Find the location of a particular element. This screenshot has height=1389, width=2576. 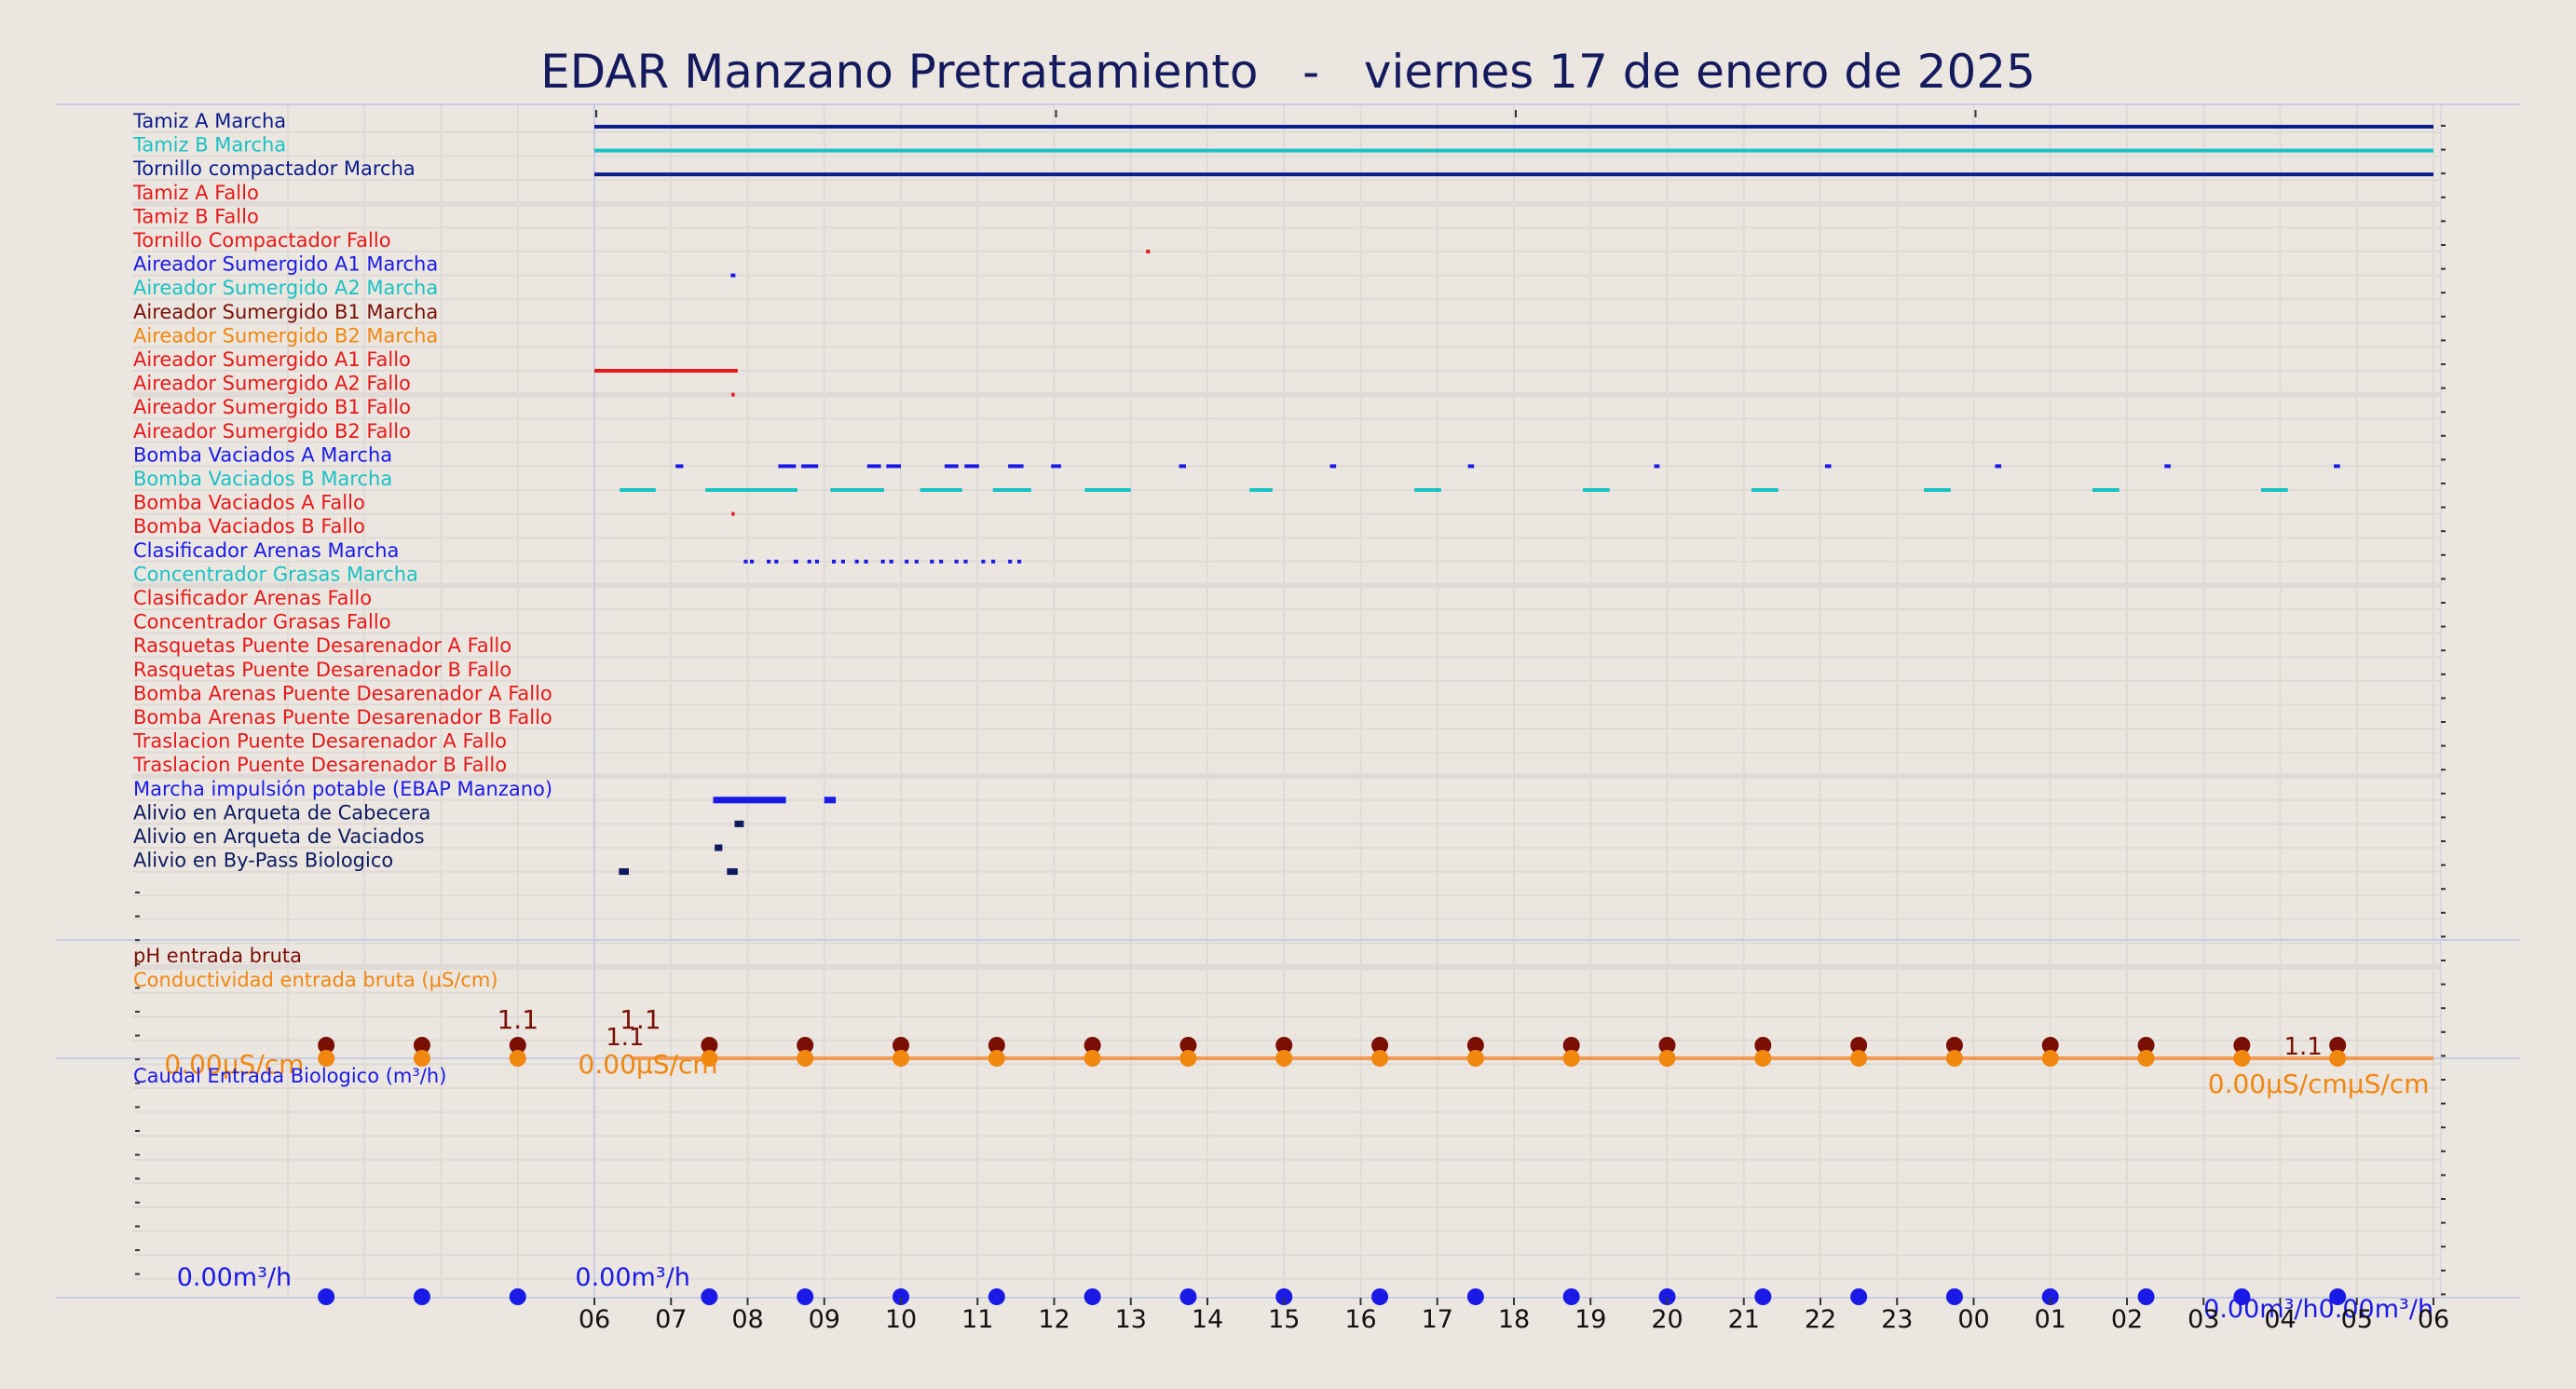

signal-label: Bomba Arenas Puente Desarenador B Fallo is located at coordinates (342, 717).